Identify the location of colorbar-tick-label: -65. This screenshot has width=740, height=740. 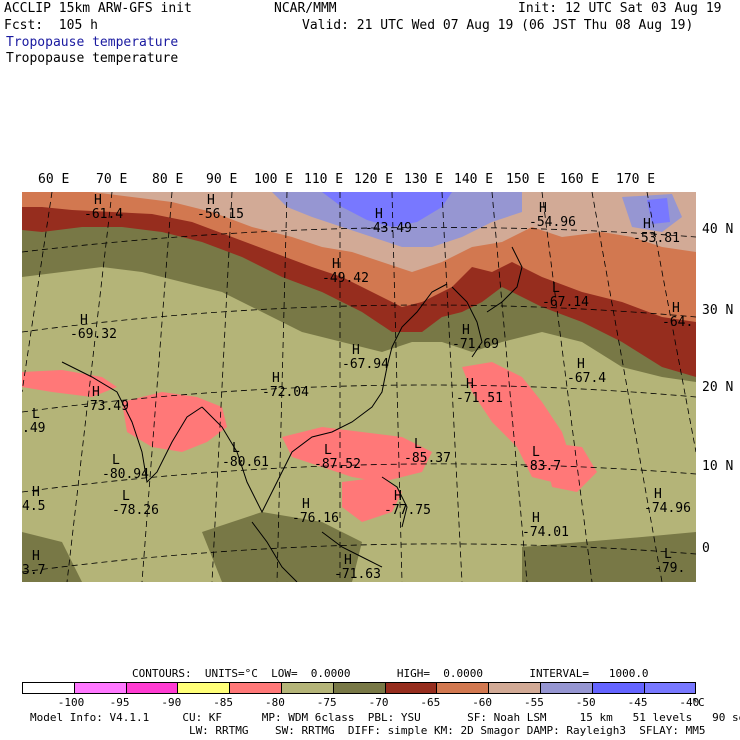
(430, 702).